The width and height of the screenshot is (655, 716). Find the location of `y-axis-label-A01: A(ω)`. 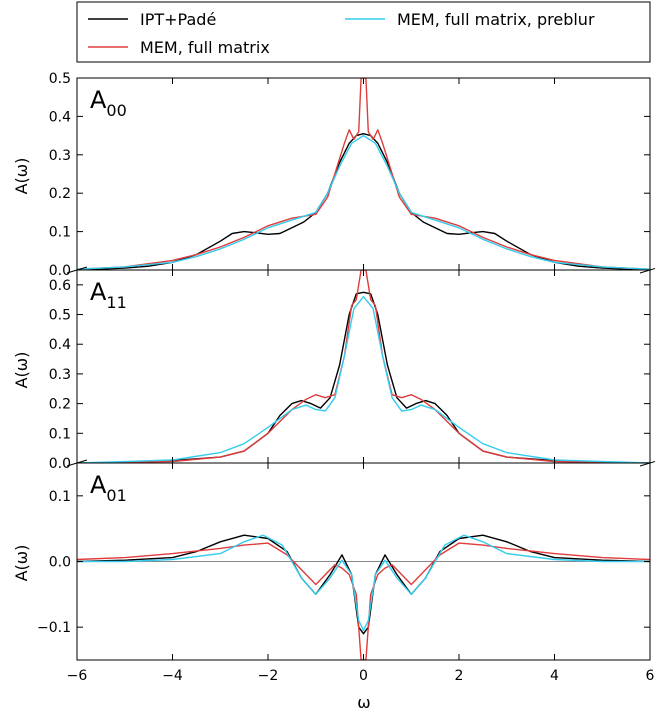

y-axis-label-A01: A(ω) is located at coordinates (21, 563).